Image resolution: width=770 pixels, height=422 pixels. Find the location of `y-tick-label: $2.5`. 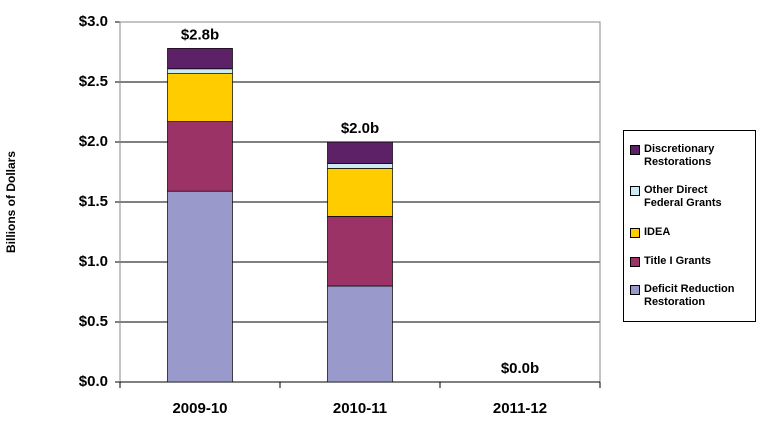

y-tick-label: $2.5 is located at coordinates (93, 81).